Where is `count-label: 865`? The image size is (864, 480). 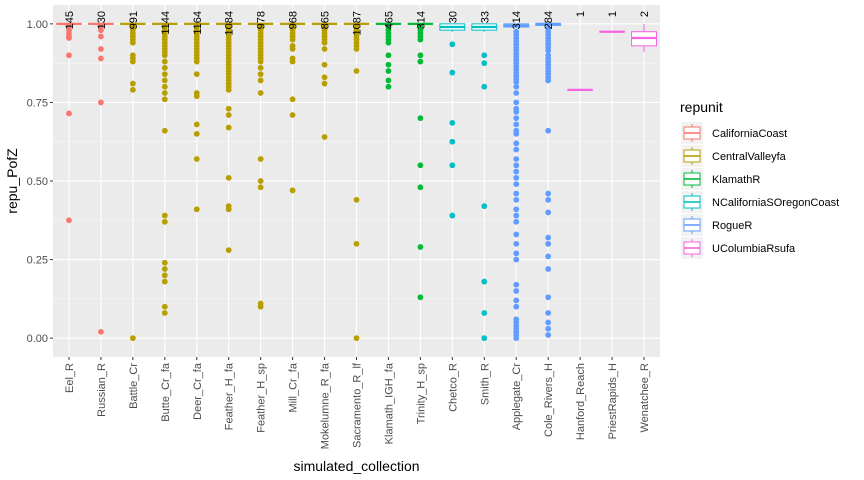 count-label: 865 is located at coordinates (326, 20).